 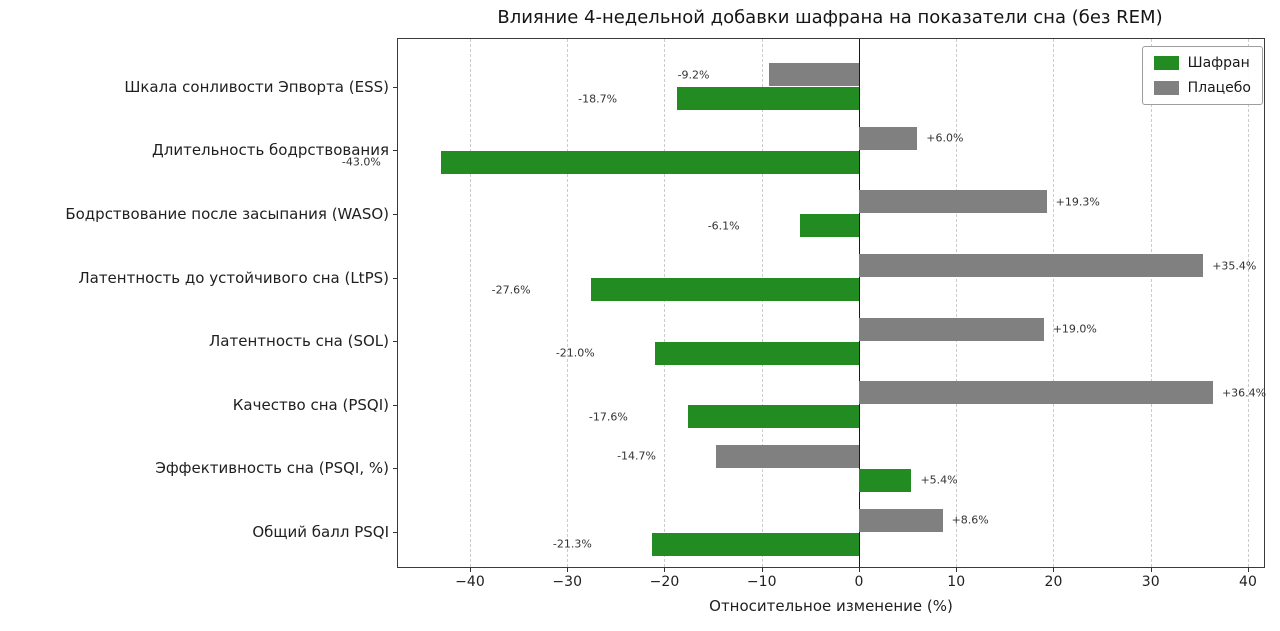 I want to click on bar-value-label: +5.4%, so click(x=939, y=480).